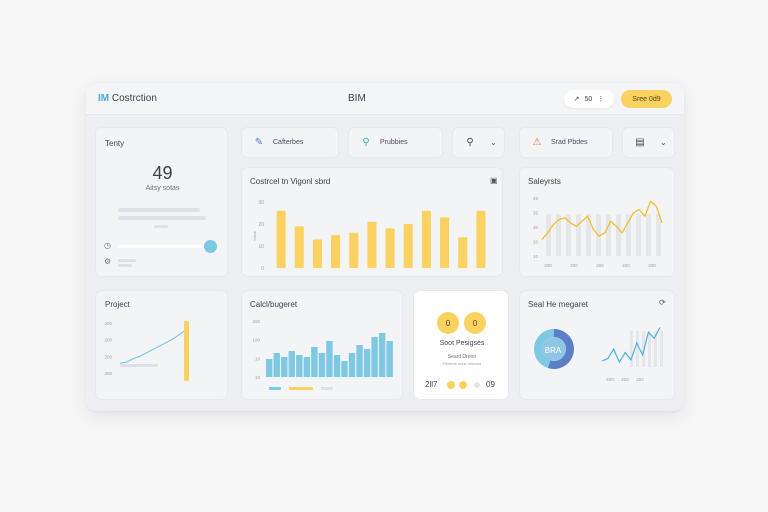 This screenshot has height=512, width=768. I want to click on status-line-1: Seard Dreon, so click(462, 357).